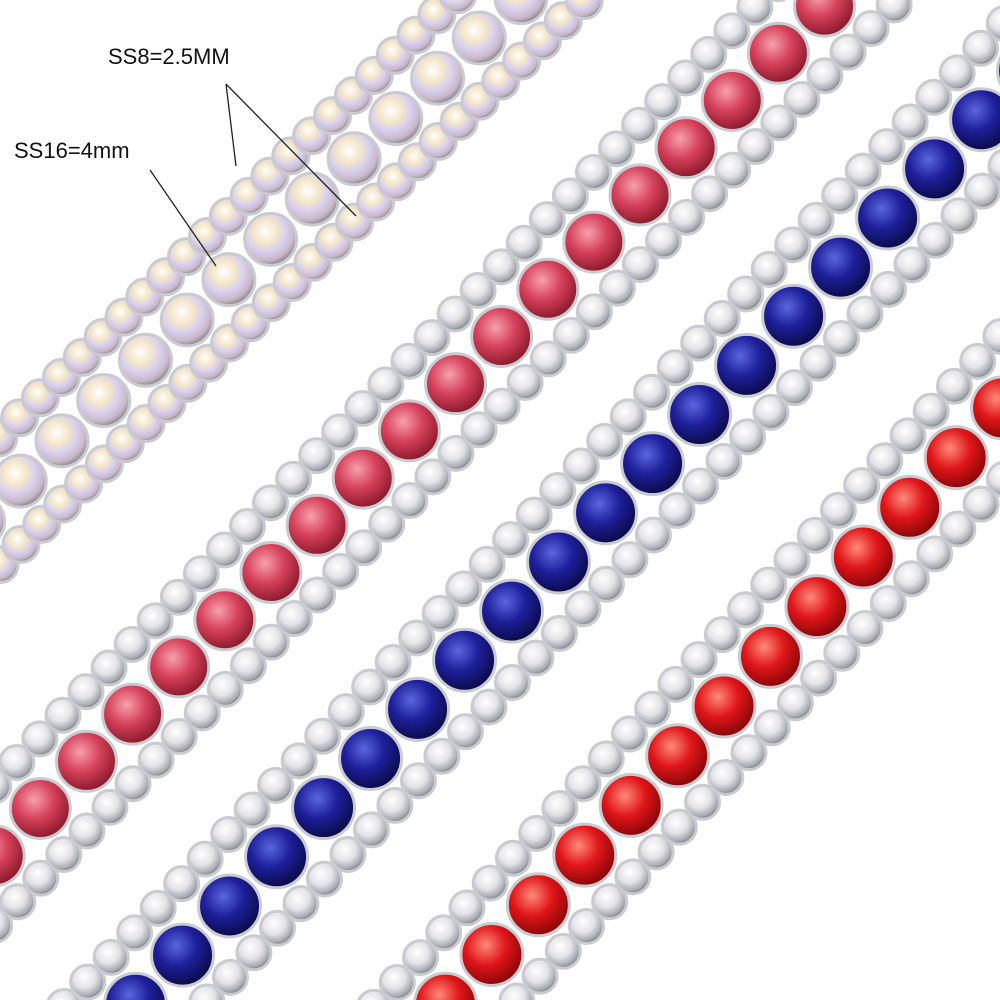 This screenshot has width=1000, height=1000. Describe the element at coordinates (72, 150) in the screenshot. I see `size-label: SS16=4mm` at that location.